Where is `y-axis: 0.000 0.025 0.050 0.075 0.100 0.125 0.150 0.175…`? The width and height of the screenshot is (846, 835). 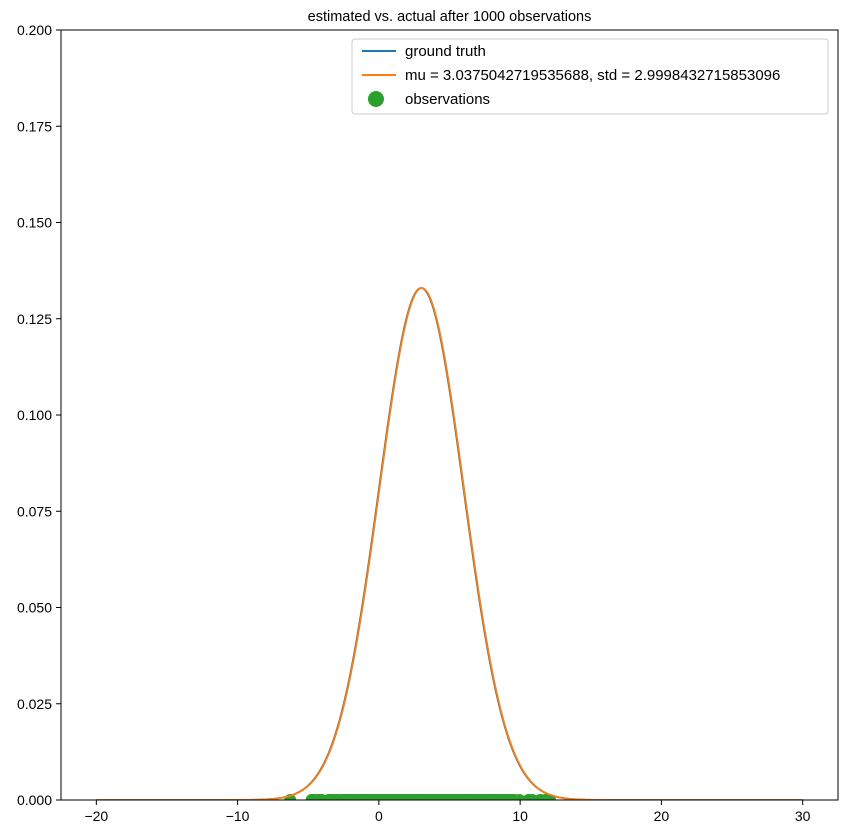 y-axis: 0.000 0.025 0.050 0.075 0.100 0.125 0.150 0.175… is located at coordinates (39, 415).